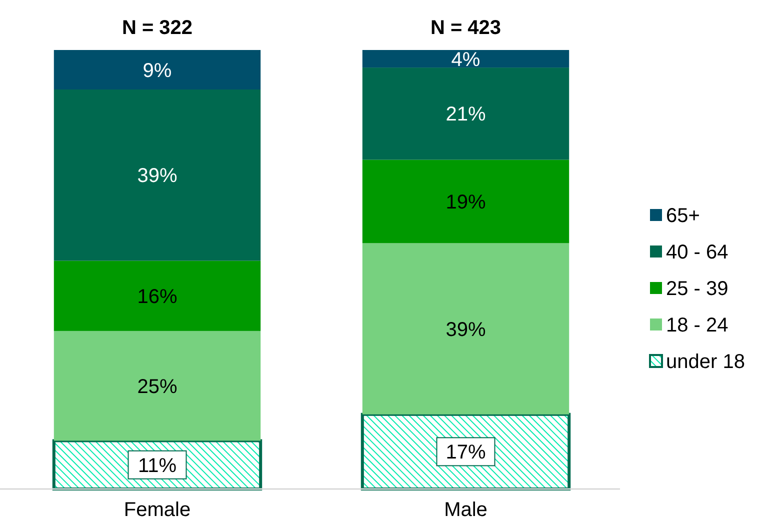 Image resolution: width=759 pixels, height=527 pixels. What do you see at coordinates (697, 325) in the screenshot?
I see `legend-label: 18 - 24` at bounding box center [697, 325].